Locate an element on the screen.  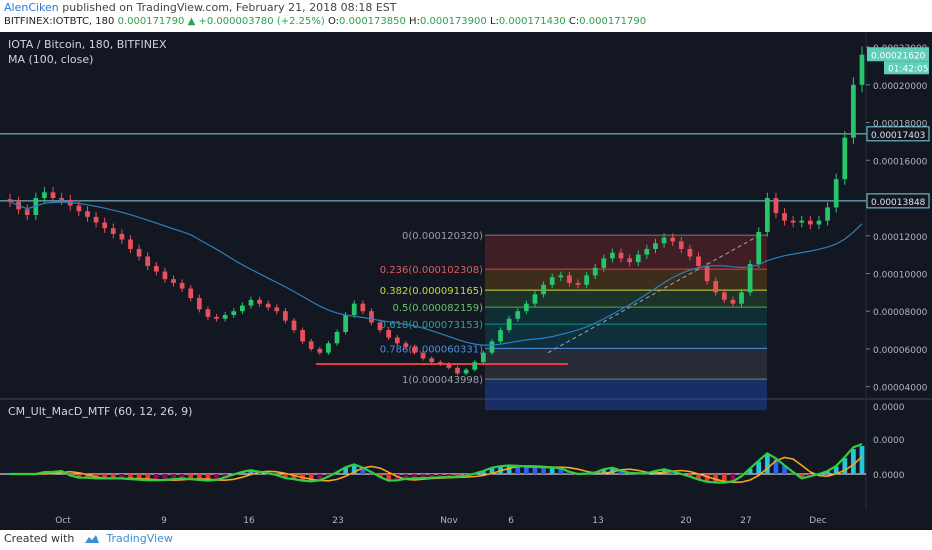
macd-line is located at coordinates (436, 463).